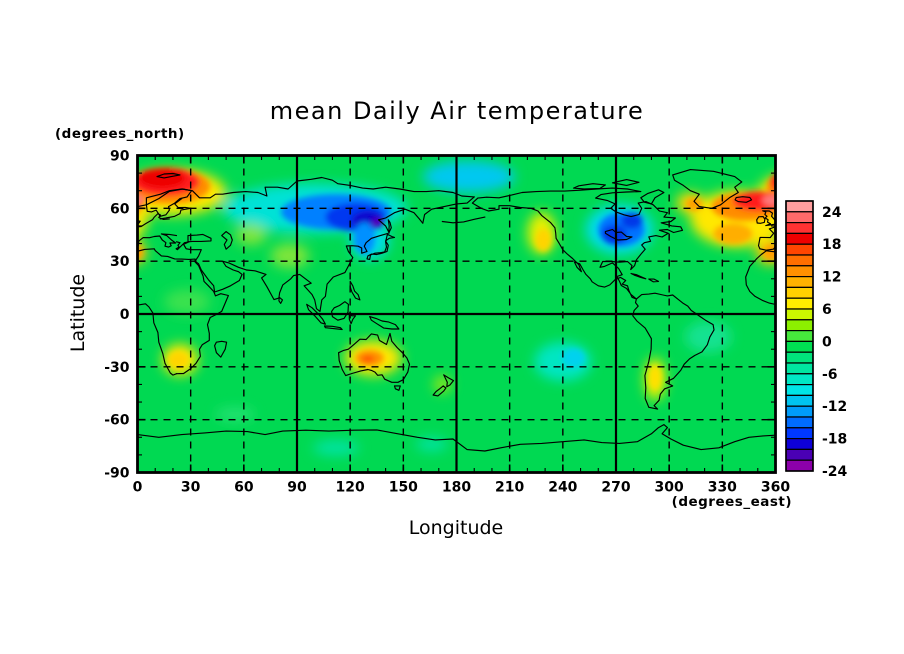  What do you see at coordinates (468, 176) in the screenshot?
I see `temperature-halo-arctic-pacific-cold` at bounding box center [468, 176].